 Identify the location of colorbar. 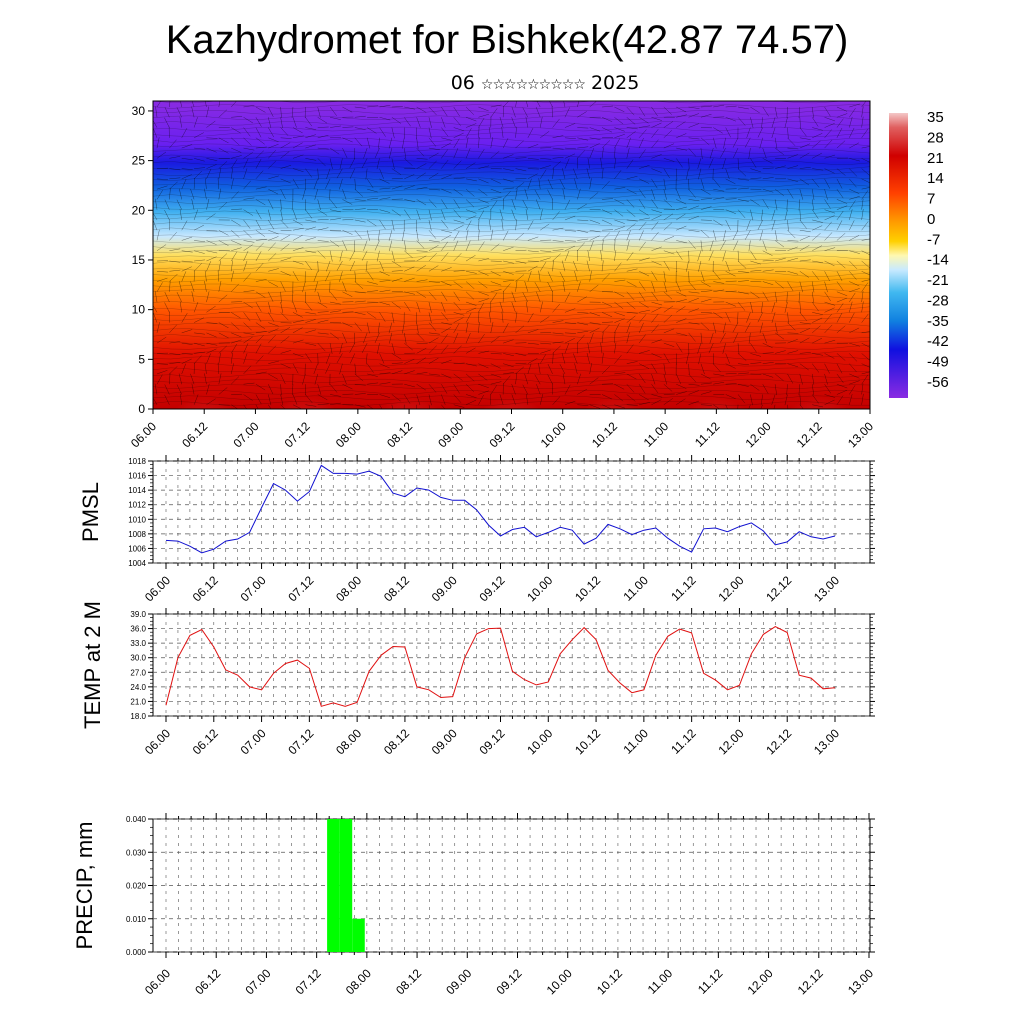
(898, 255).